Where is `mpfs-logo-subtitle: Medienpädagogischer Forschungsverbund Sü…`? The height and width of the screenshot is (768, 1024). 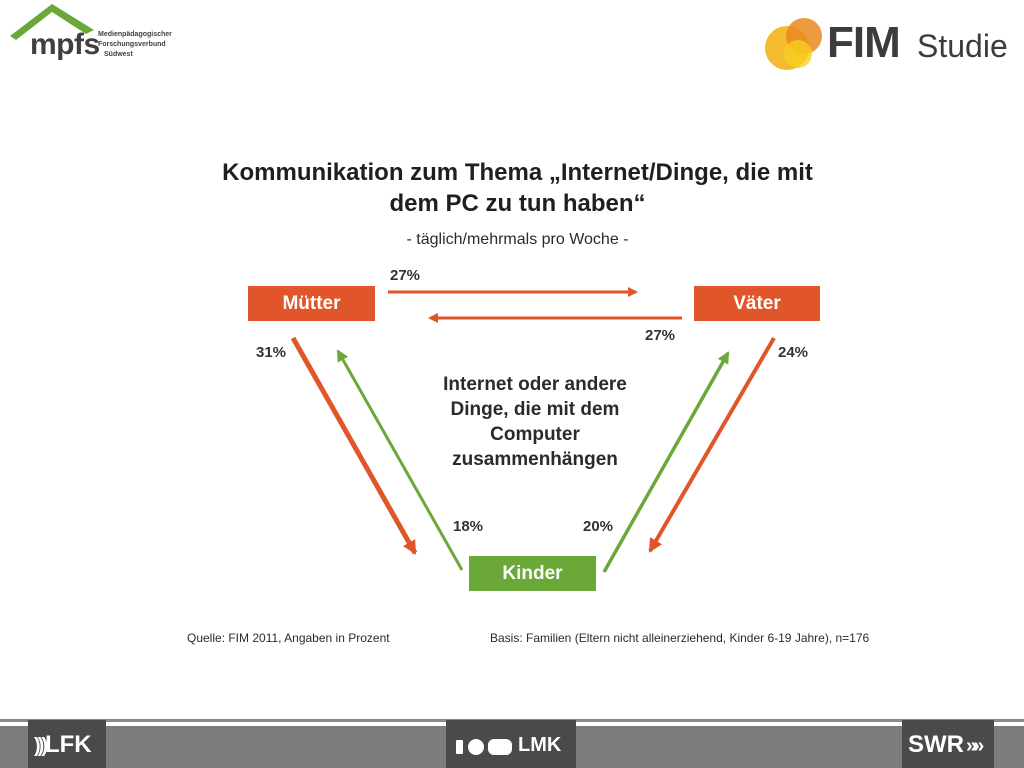
mpfs-logo-subtitle: Medienpädagogischer Forschungsverbund Sü… is located at coordinates (135, 44).